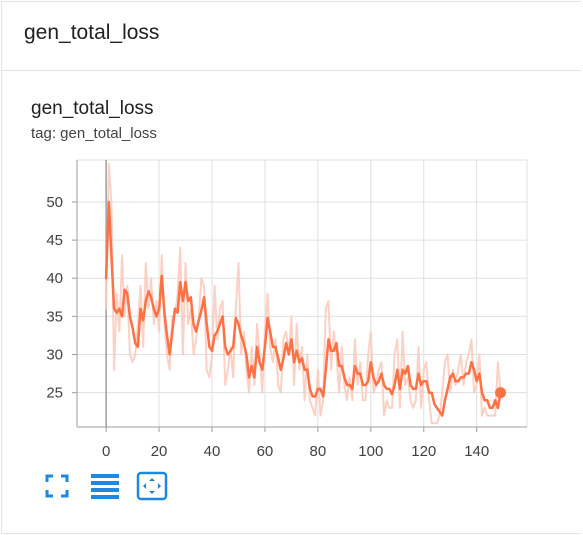 This screenshot has width=583, height=535. What do you see at coordinates (476, 451) in the screenshot?
I see `x-tick-label: 140` at bounding box center [476, 451].